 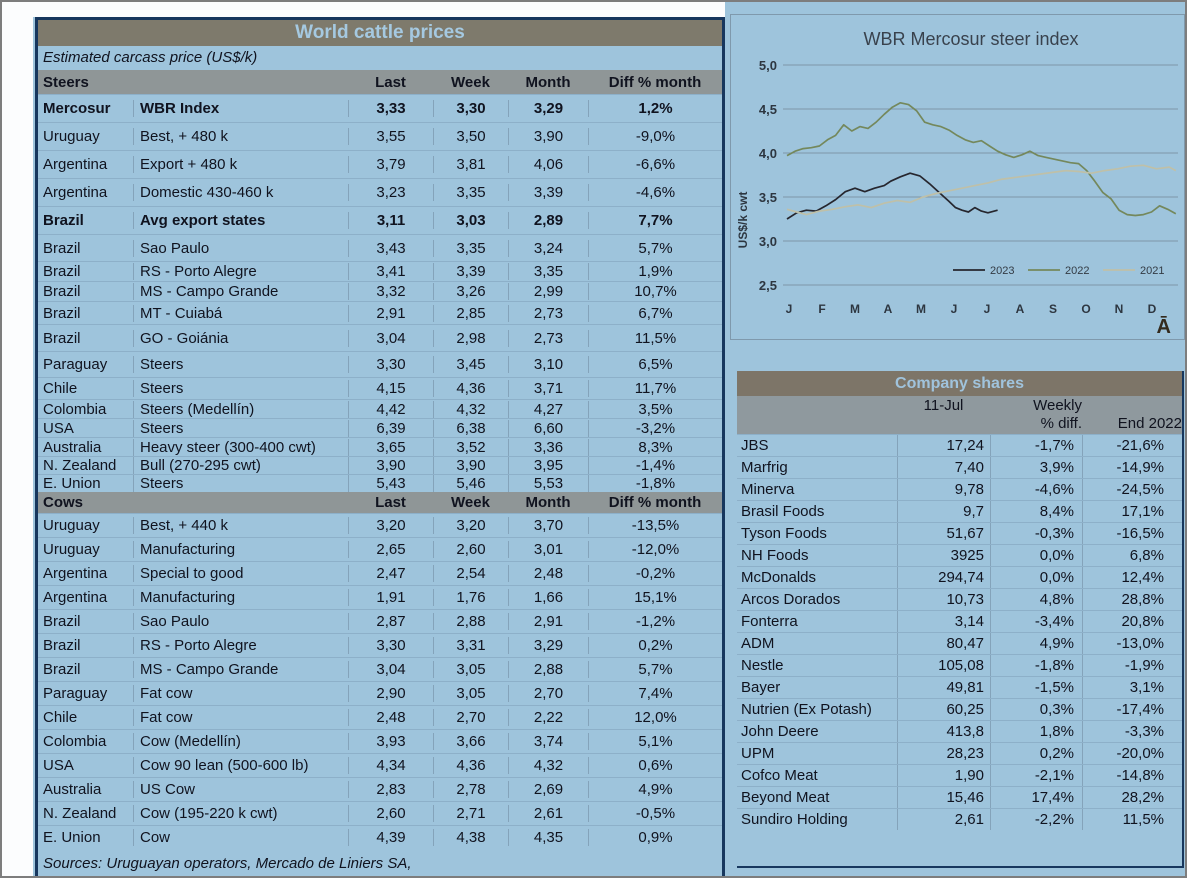 What do you see at coordinates (390, 313) in the screenshot?
I see `cell-last: 2,91` at bounding box center [390, 313].